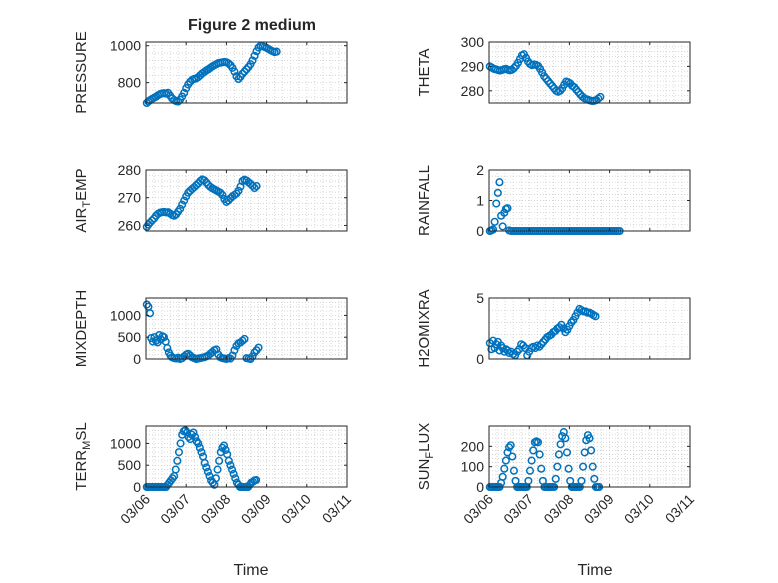  What do you see at coordinates (480, 170) in the screenshot?
I see `y-tick-label: 2` at bounding box center [480, 170].